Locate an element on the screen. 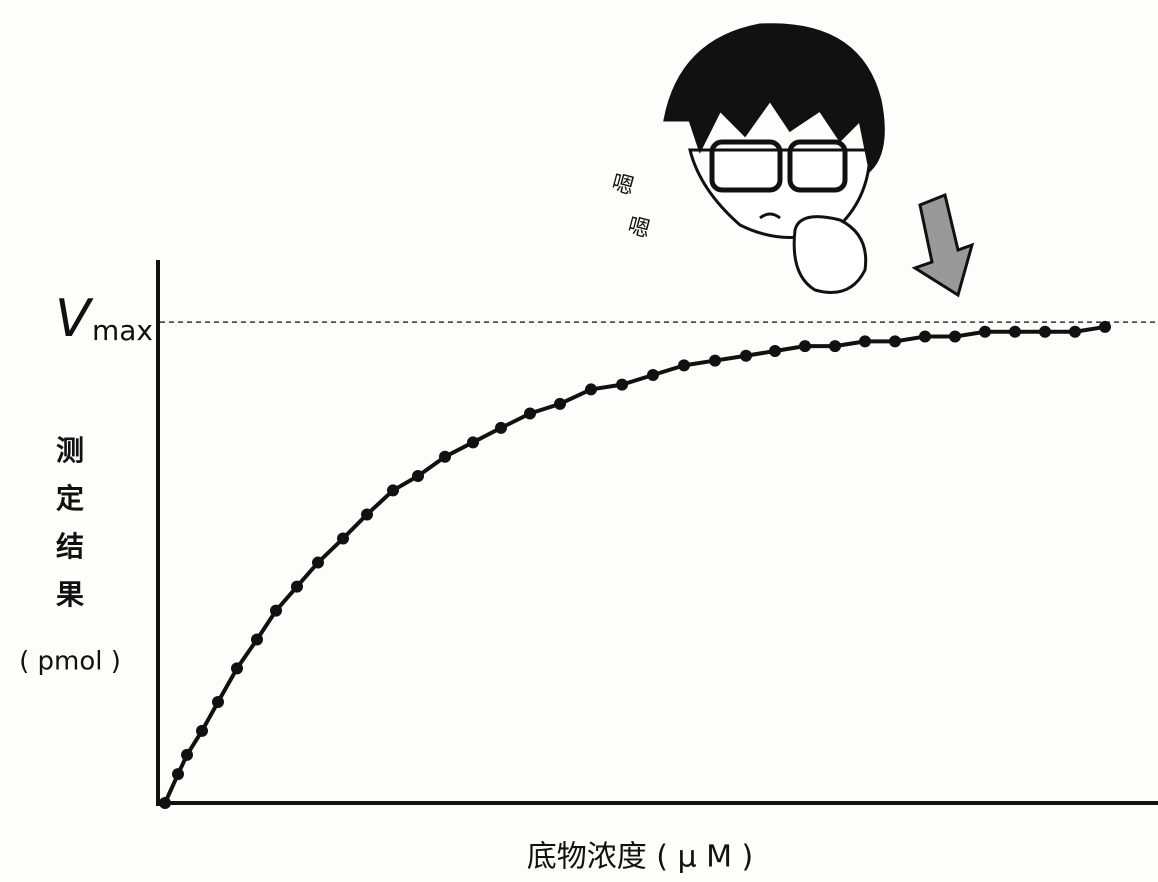  y-axis-label: 定 is located at coordinates (70, 498).